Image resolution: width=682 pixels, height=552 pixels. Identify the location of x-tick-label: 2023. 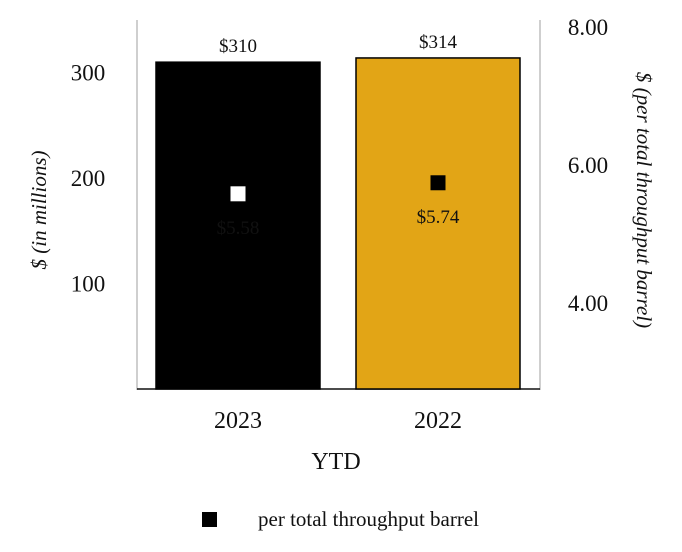
(238, 421).